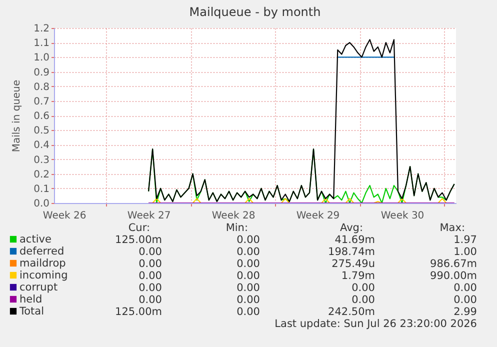  Describe the element at coordinates (39, 287) in the screenshot. I see `legend-label: corrupt` at that location.